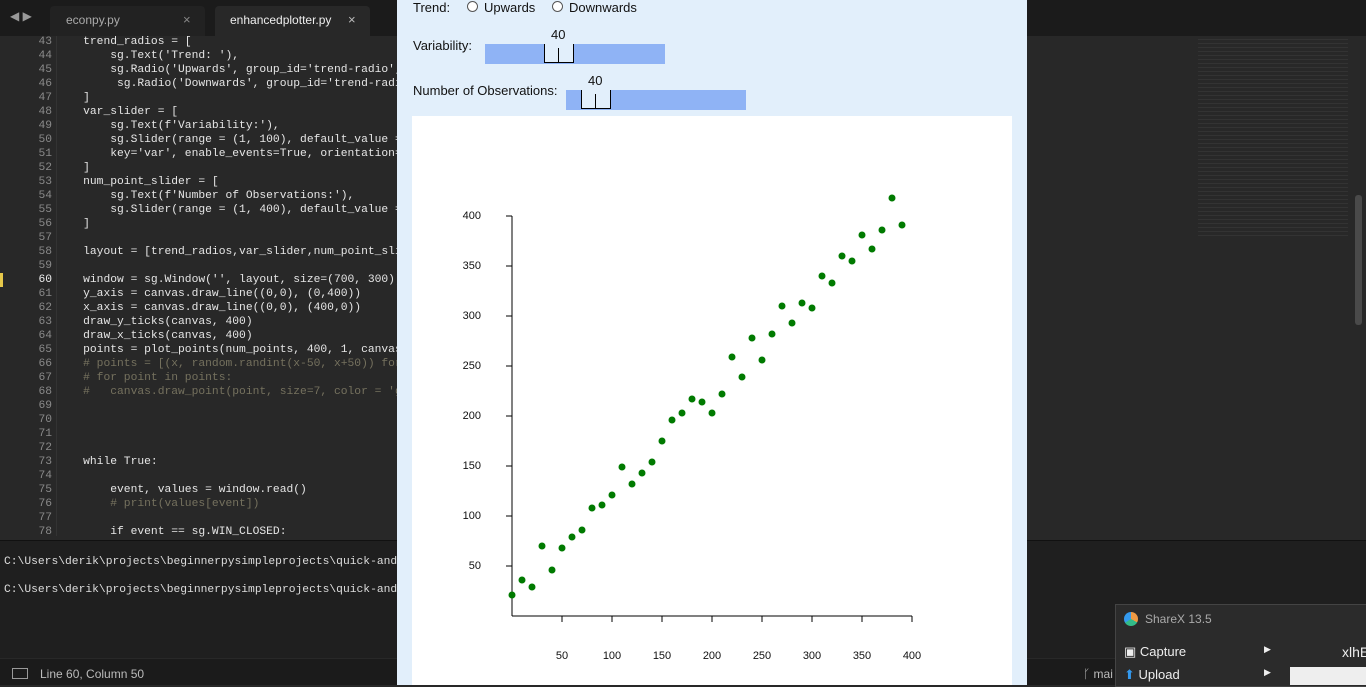 The width and height of the screenshot is (1366, 687). Describe the element at coordinates (45, 196) in the screenshot. I see `line-number: 54` at that location.